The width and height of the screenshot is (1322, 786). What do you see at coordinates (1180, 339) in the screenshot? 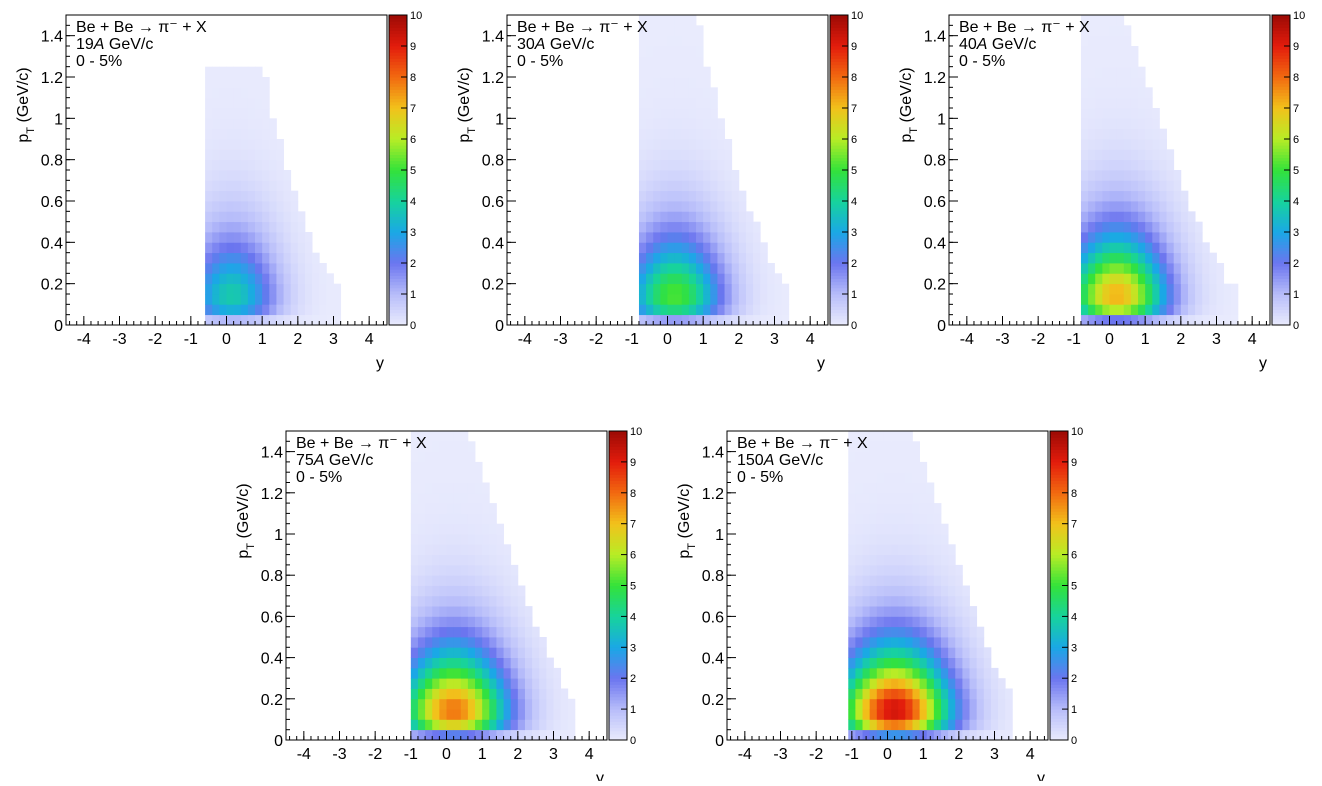
I see `x-tick-label: 2` at bounding box center [1180, 339].